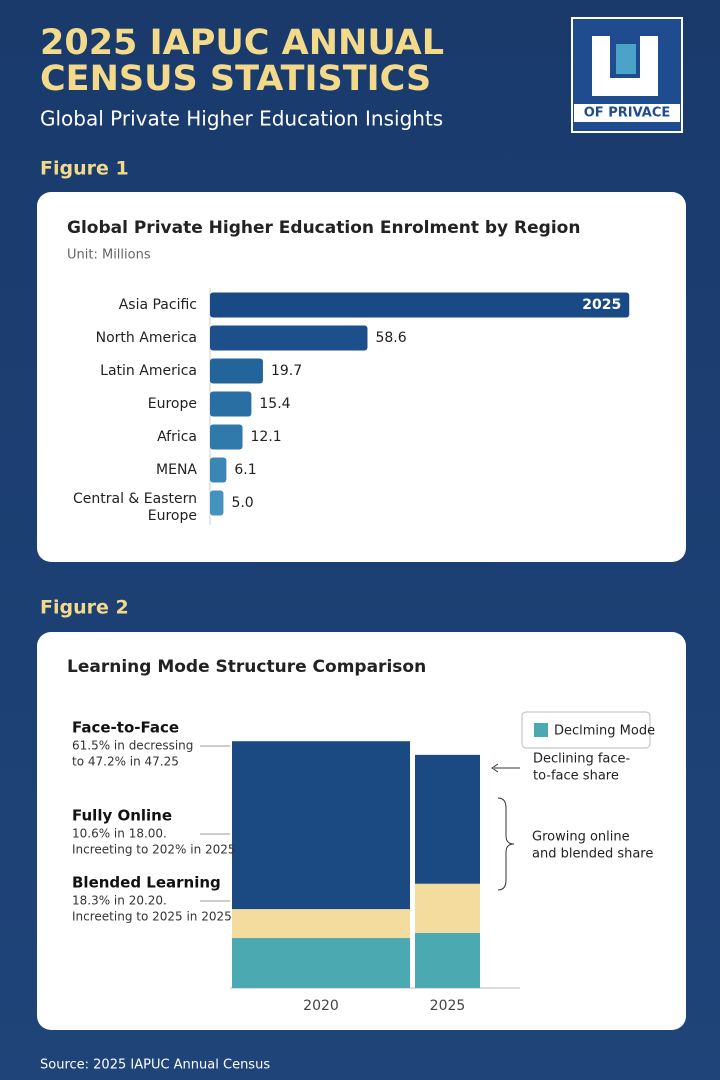 This screenshot has width=720, height=1080. Describe the element at coordinates (582, 759) in the screenshot. I see `annotation: Declining face-` at that location.